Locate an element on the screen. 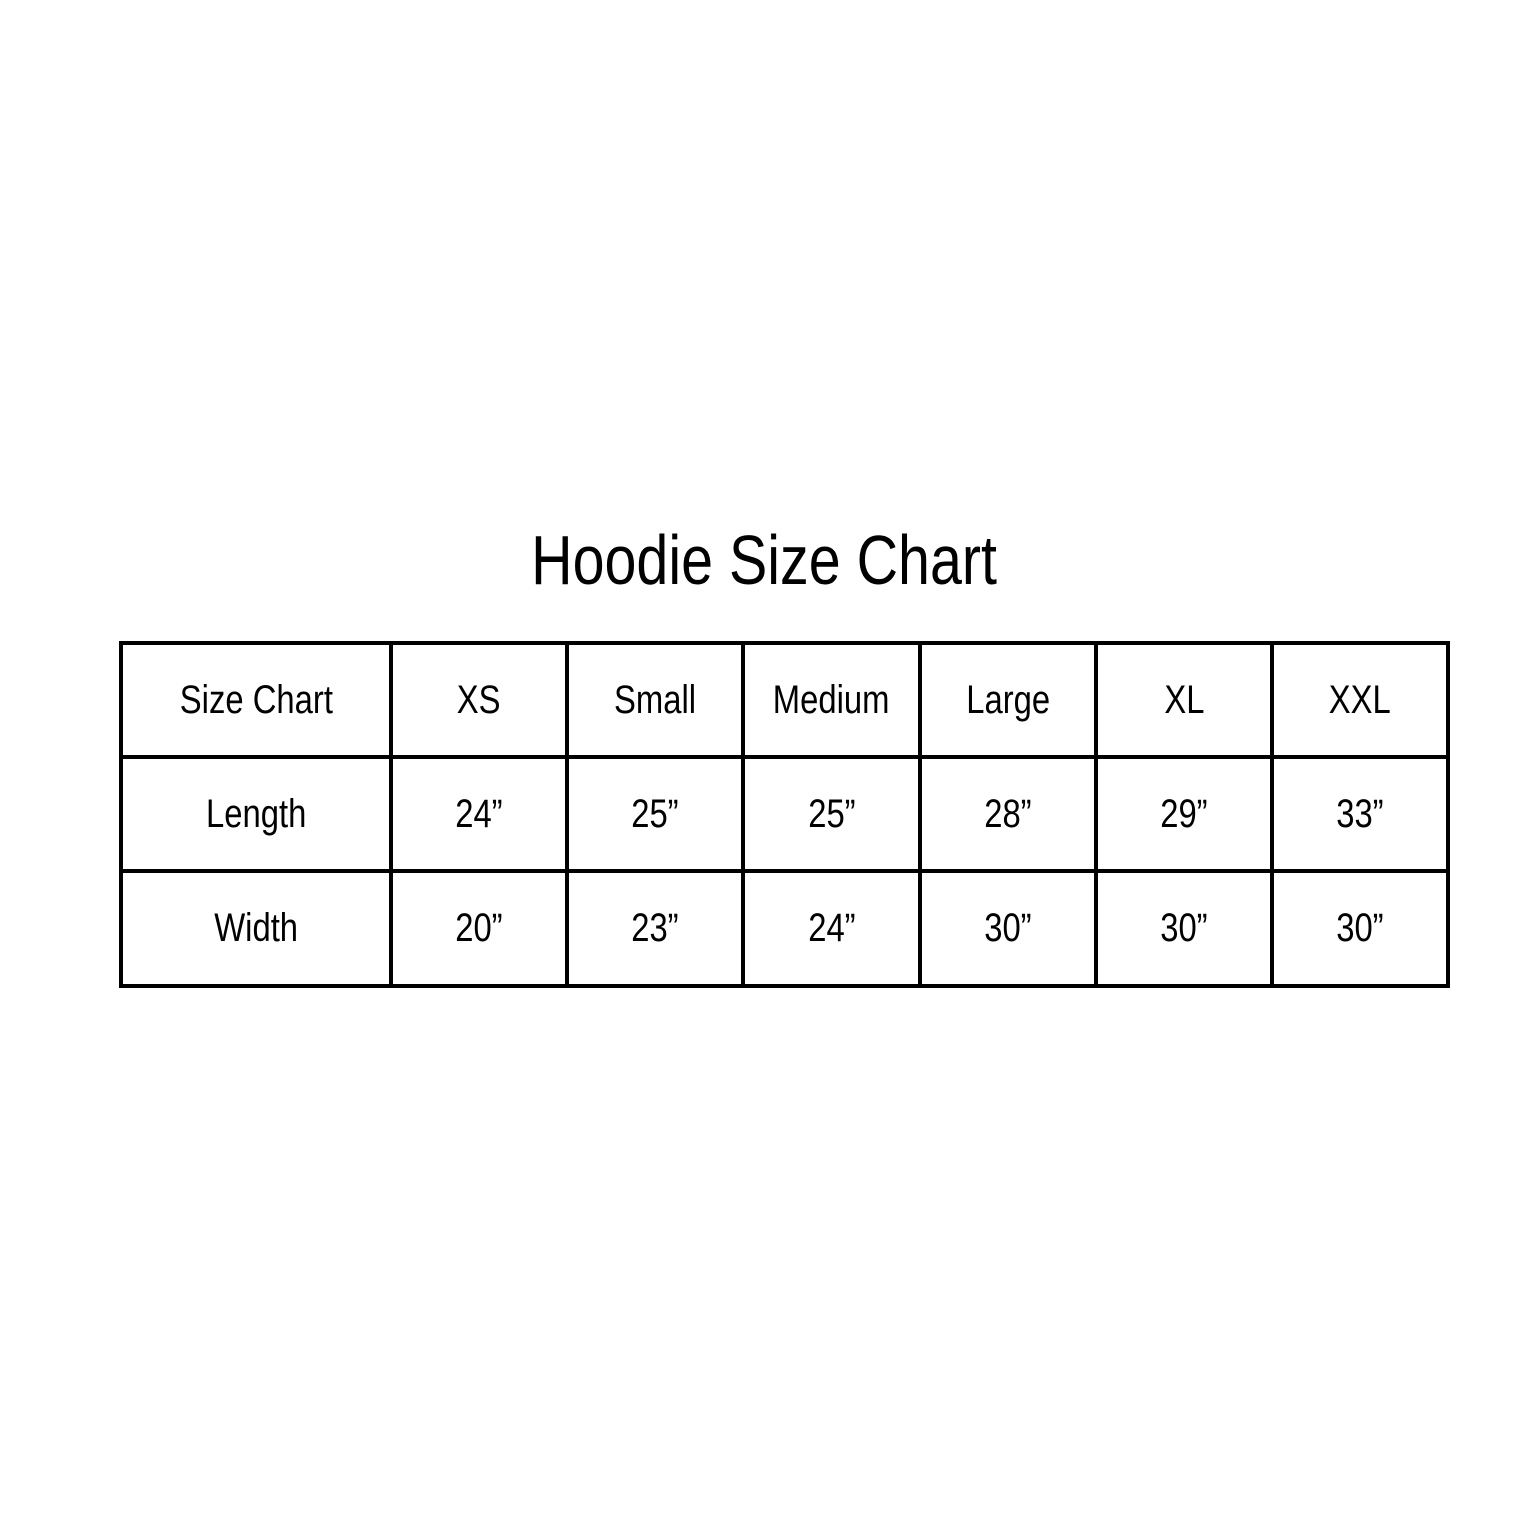 This screenshot has width=1528, height=1528. cell-text: Width is located at coordinates (256, 928).